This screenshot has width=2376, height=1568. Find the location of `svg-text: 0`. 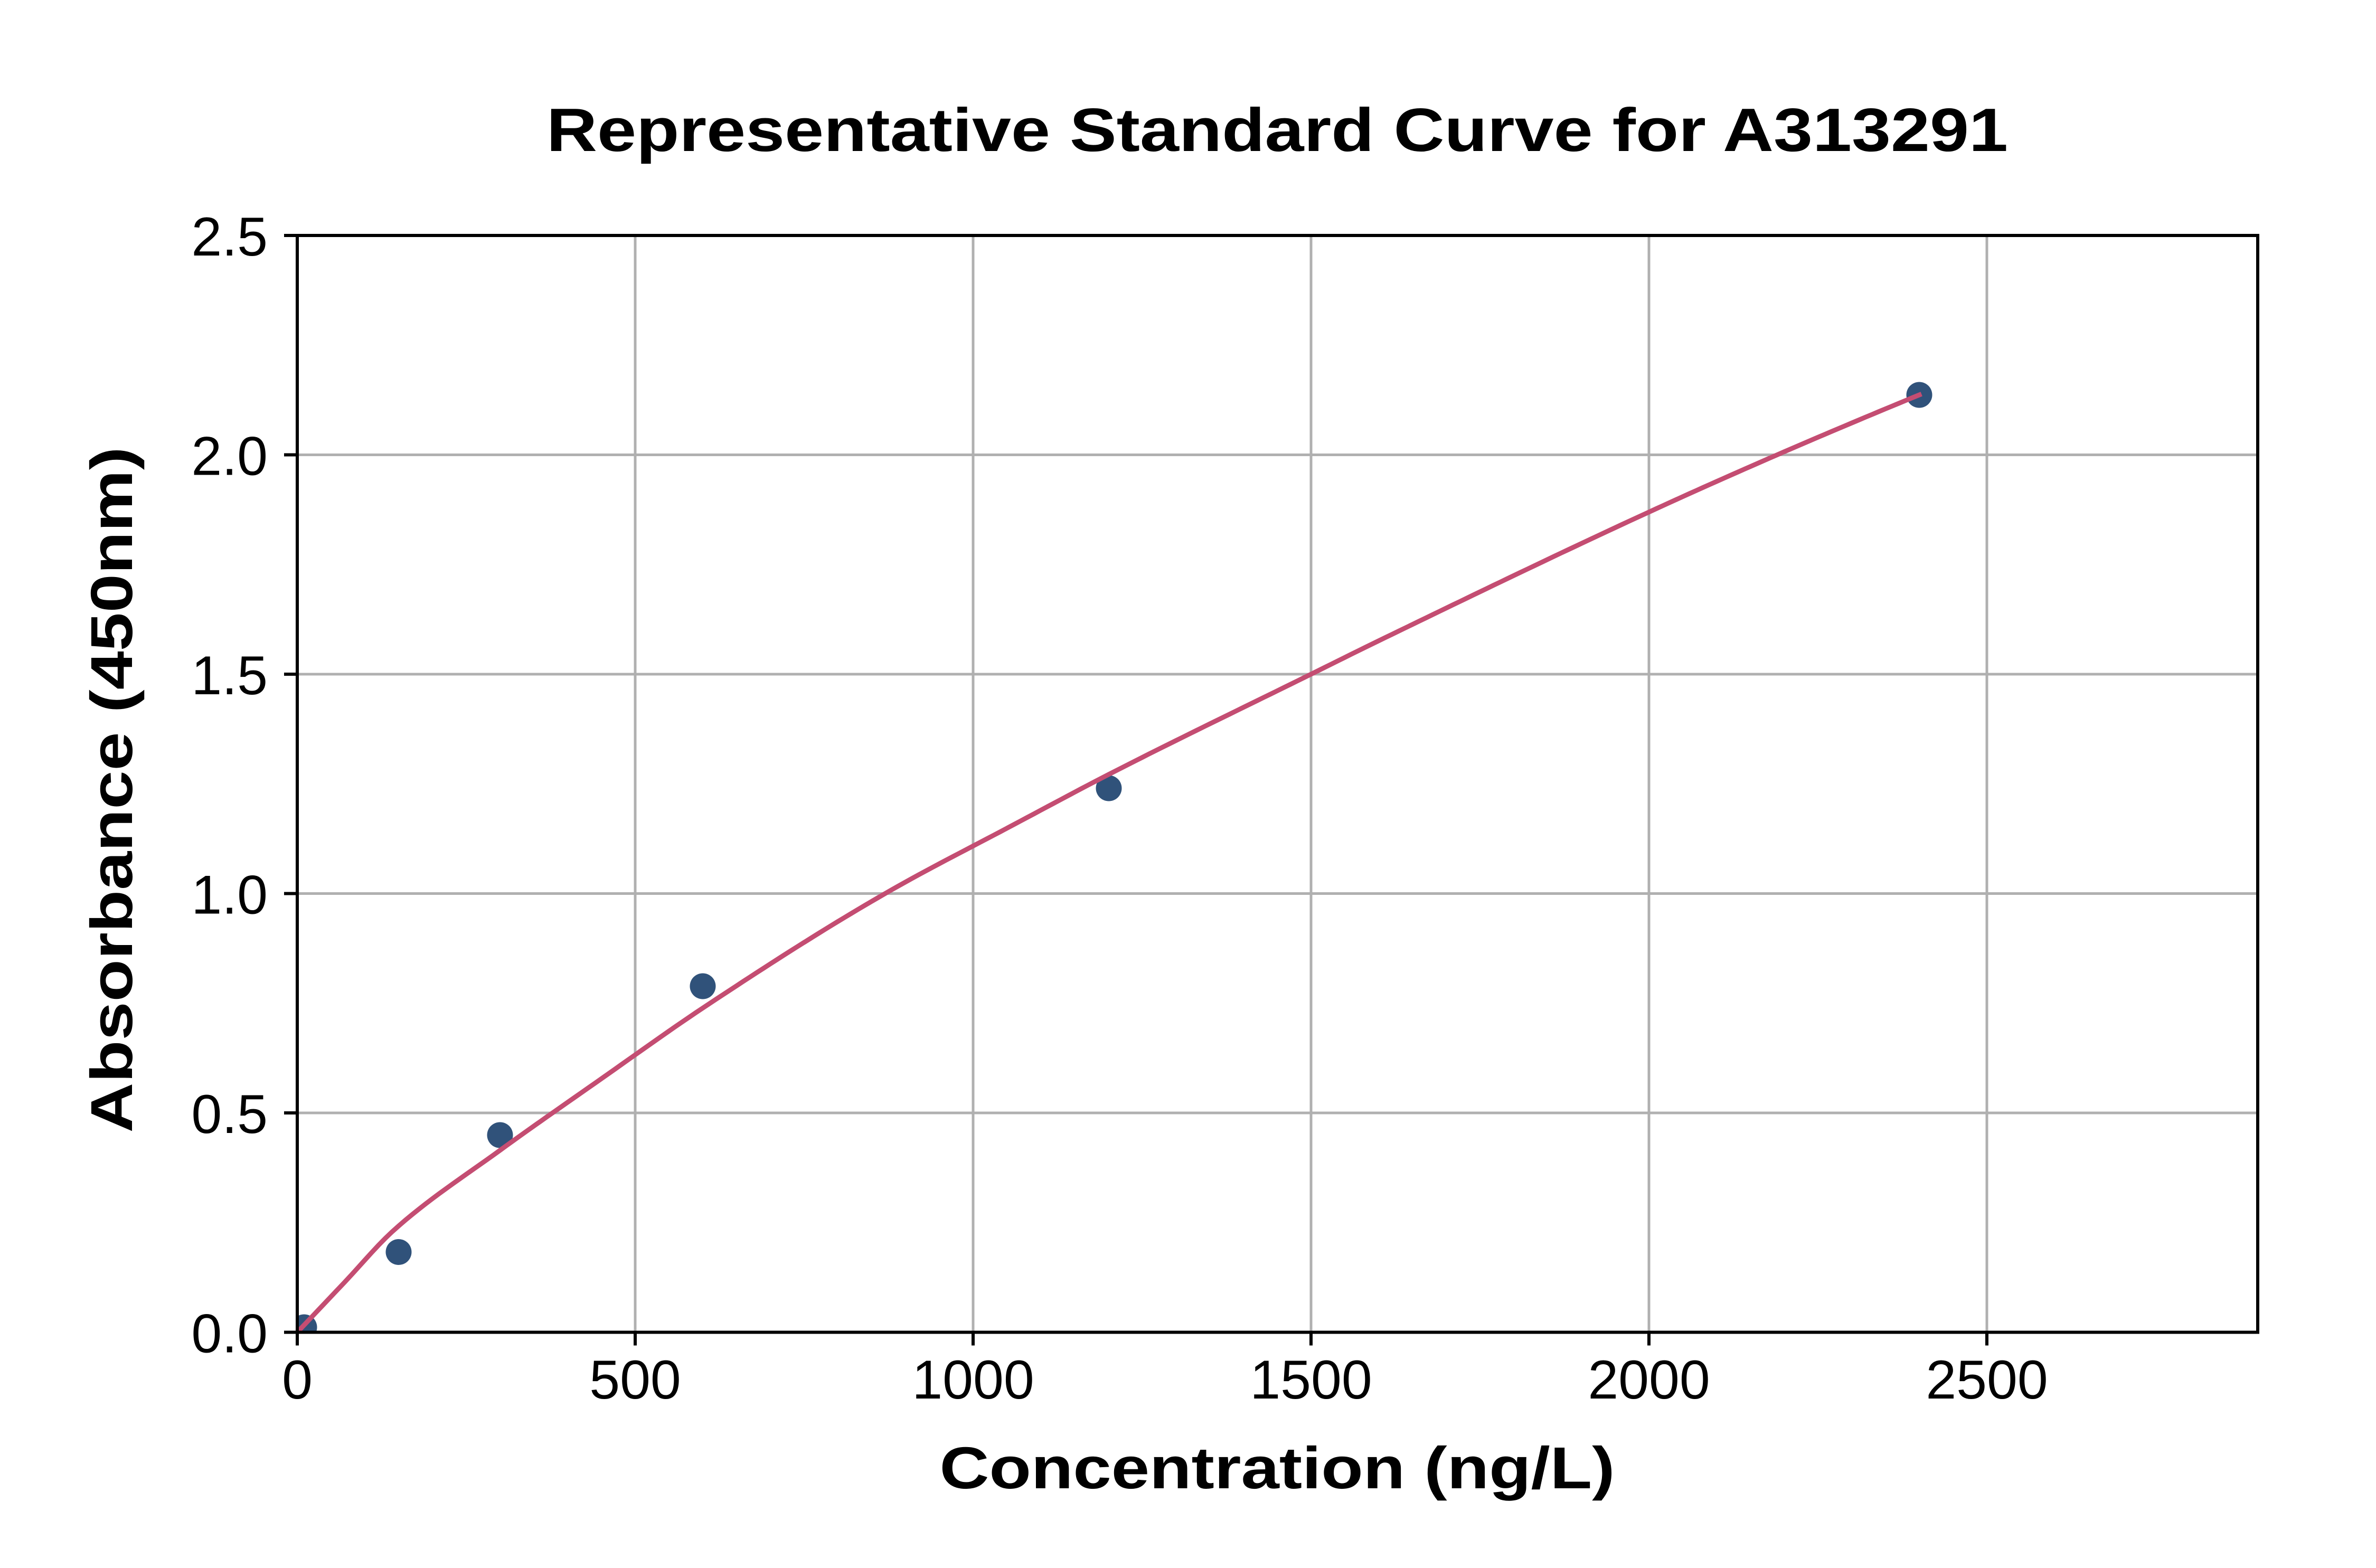

svg-text: 0 is located at coordinates (298, 1380).